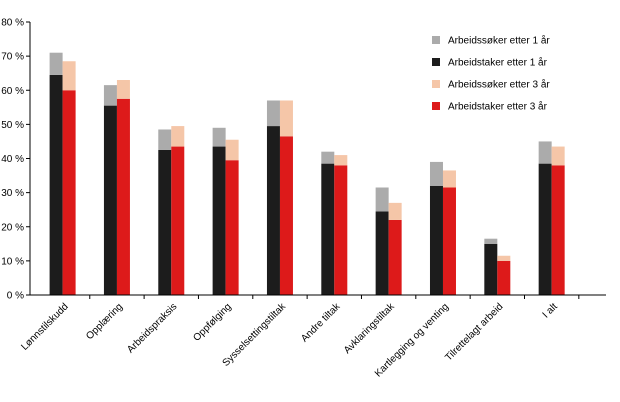 This screenshot has height=402, width=620. What do you see at coordinates (104, 321) in the screenshot?
I see `category-label: Opplæring` at bounding box center [104, 321].